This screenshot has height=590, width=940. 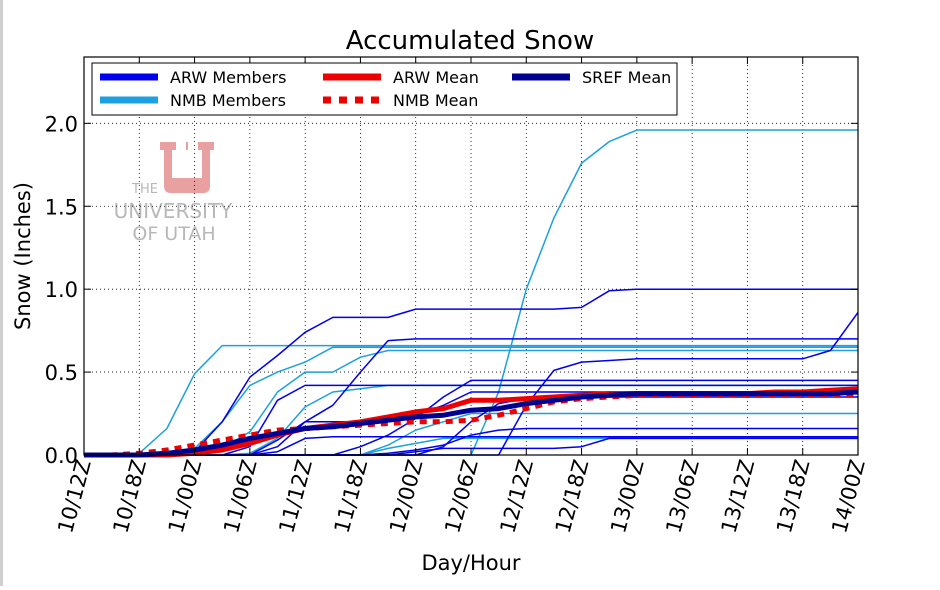 I want to click on x-tick-label: 12/06Z, so click(x=461, y=496).